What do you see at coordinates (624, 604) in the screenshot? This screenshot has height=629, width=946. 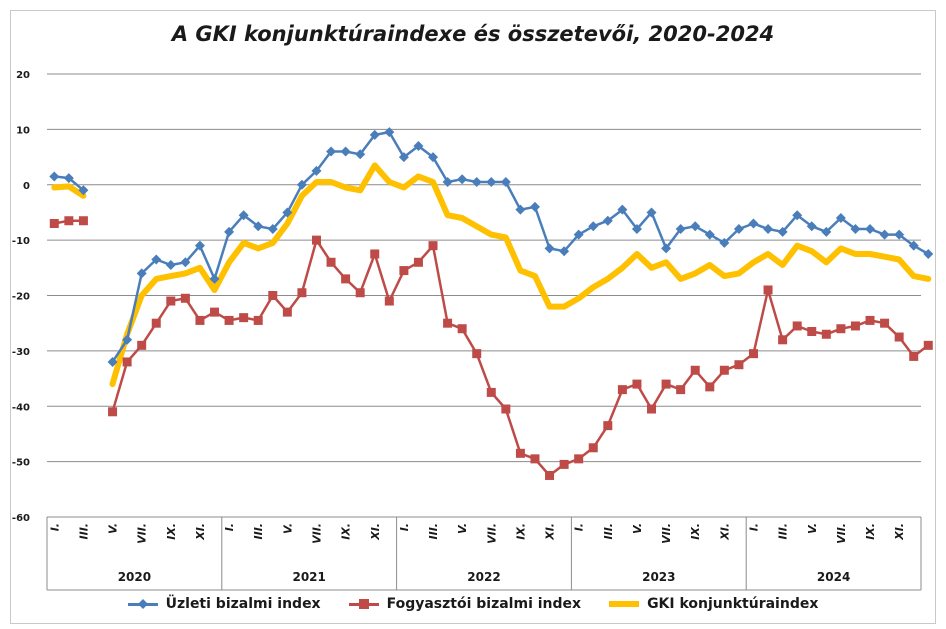 I see `legend-swatch-gki` at bounding box center [624, 604].